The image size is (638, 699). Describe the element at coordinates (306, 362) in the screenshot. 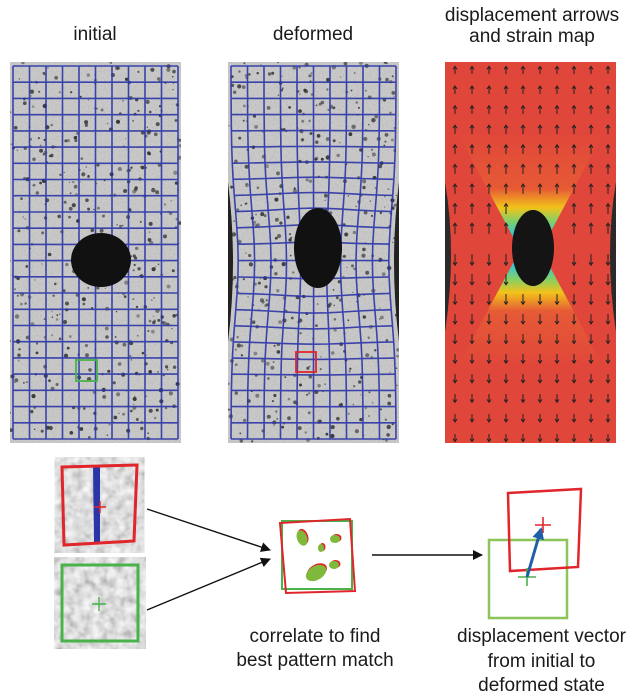

I see `deformed-subset-box` at that location.